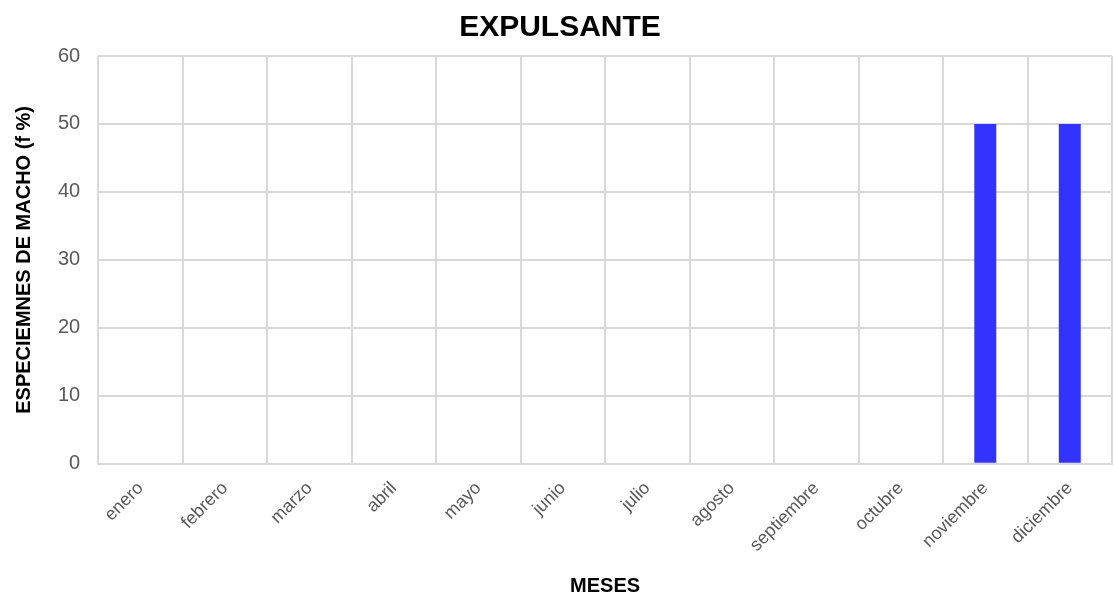 This screenshot has height=606, width=1114. Describe the element at coordinates (75, 462) in the screenshot. I see `y-tick-label: 0` at that location.